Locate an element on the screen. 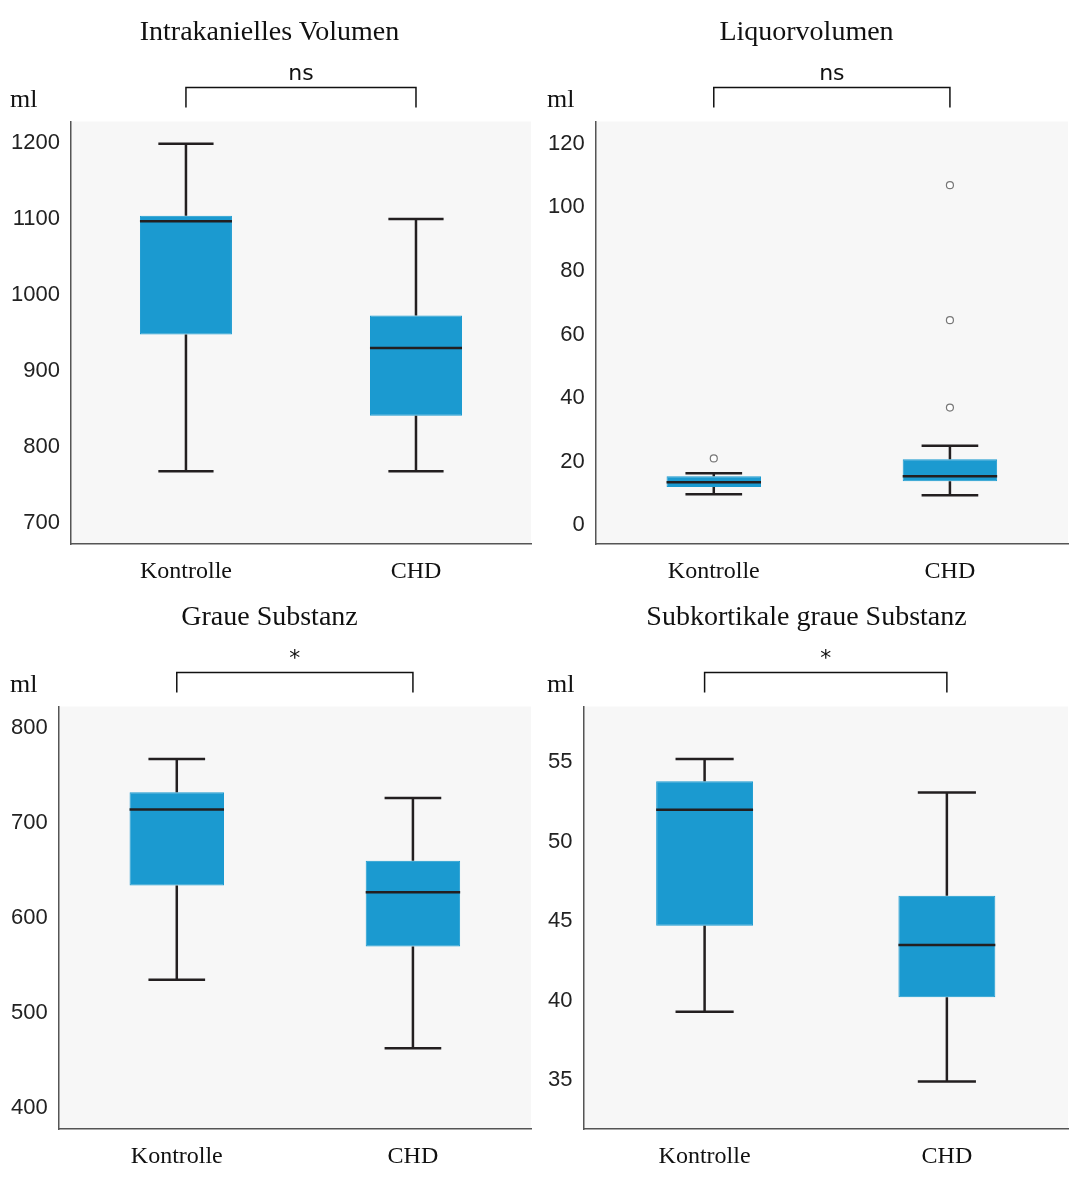 Image resolution: width=1082 pixels, height=1180 pixels. y-tick-label: 100 is located at coordinates (566, 206).